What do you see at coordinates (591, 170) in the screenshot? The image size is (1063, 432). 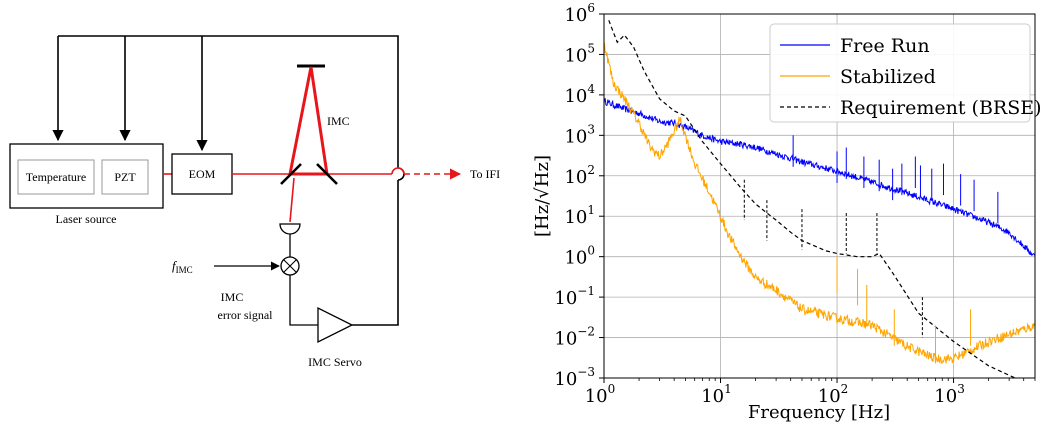 I see `y-tick-exp: 2` at bounding box center [591, 170].